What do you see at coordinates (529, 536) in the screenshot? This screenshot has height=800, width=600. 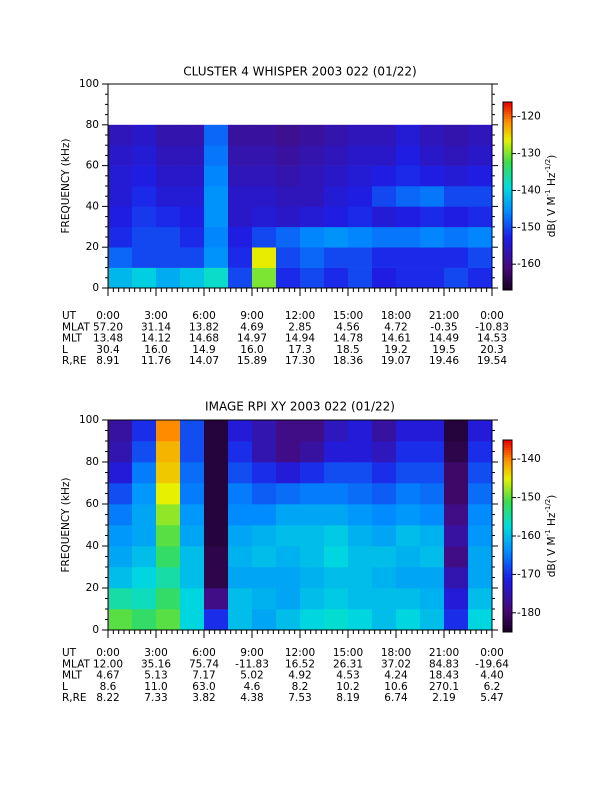 I see `colorbar-tick-label: -160` at bounding box center [529, 536].